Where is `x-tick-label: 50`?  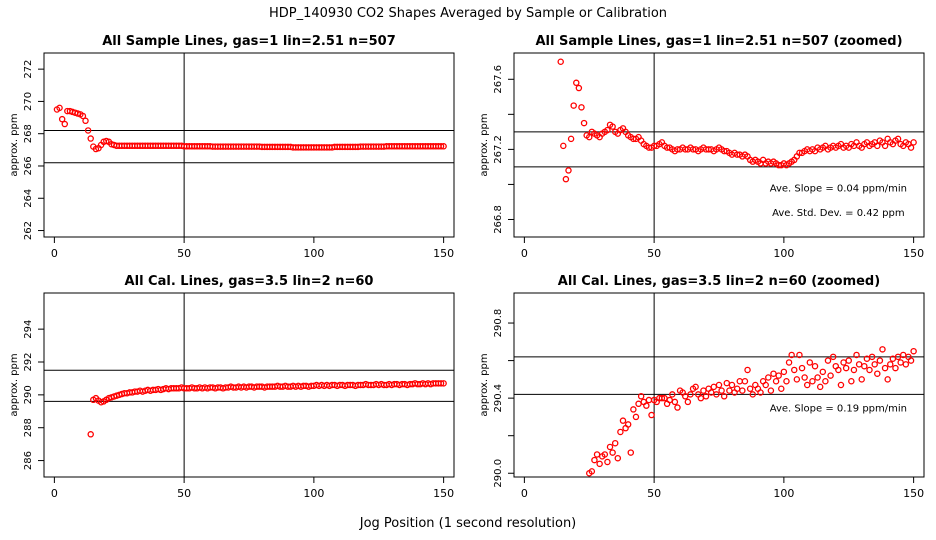
x-tick-label: 50 is located at coordinates (184, 493).